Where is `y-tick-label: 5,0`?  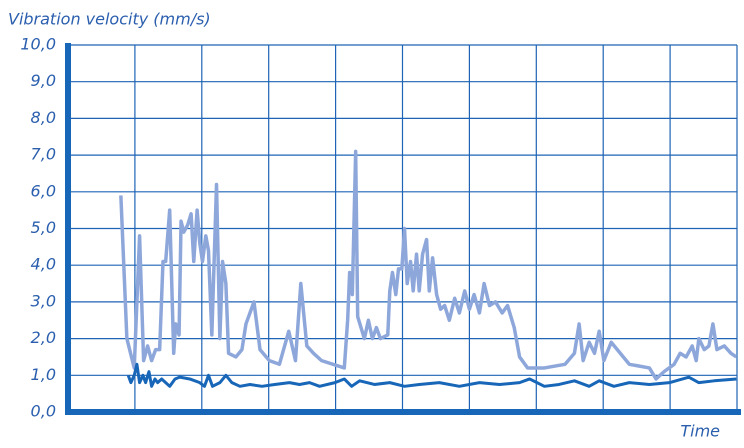 y-tick-label: 5,0 is located at coordinates (43, 227).